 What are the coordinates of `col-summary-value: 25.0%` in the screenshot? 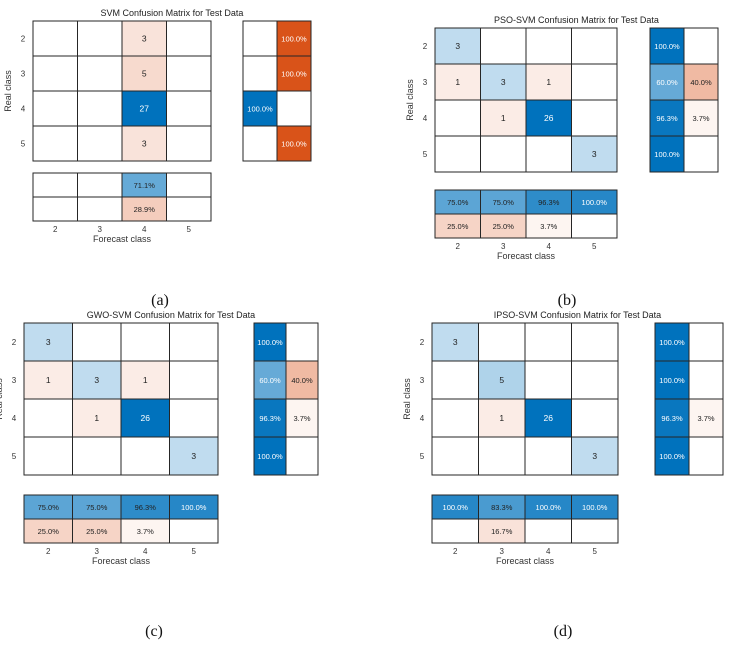 It's located at (504, 226).